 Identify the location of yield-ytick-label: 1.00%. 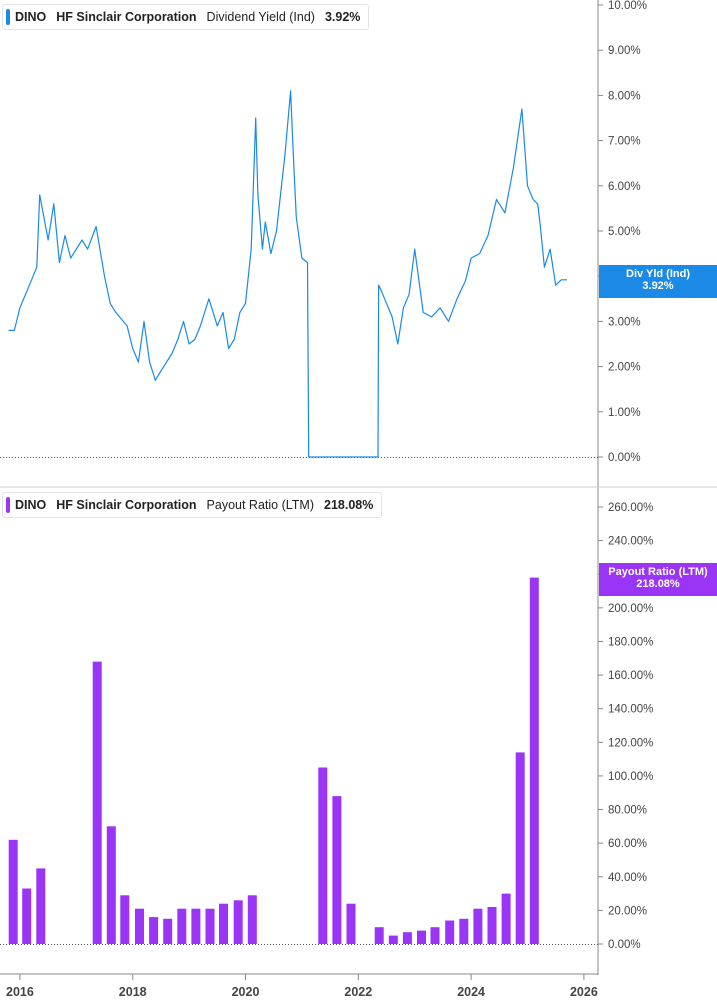
(624, 413).